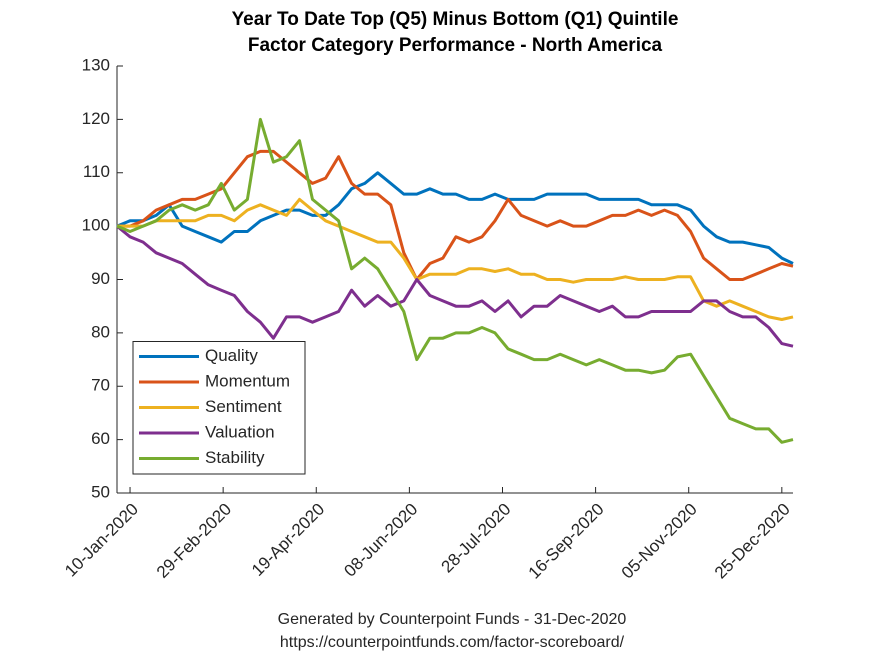 Image resolution: width=875 pixels, height=656 pixels. Describe the element at coordinates (96, 171) in the screenshot. I see `y-tick-label: 110` at that location.